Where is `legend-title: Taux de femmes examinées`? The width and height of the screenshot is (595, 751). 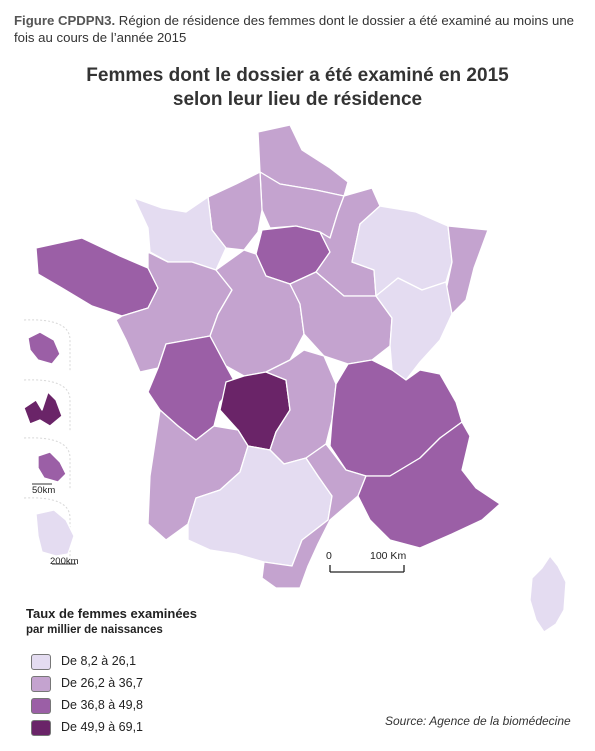
legend-title: Taux de femmes examinées is located at coordinates (112, 613).